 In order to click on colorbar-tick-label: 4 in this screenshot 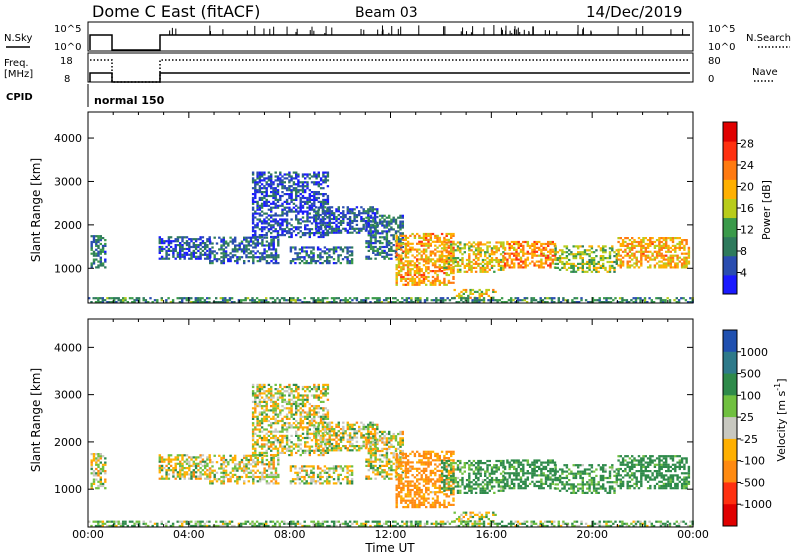, I will do `click(743, 273)`.